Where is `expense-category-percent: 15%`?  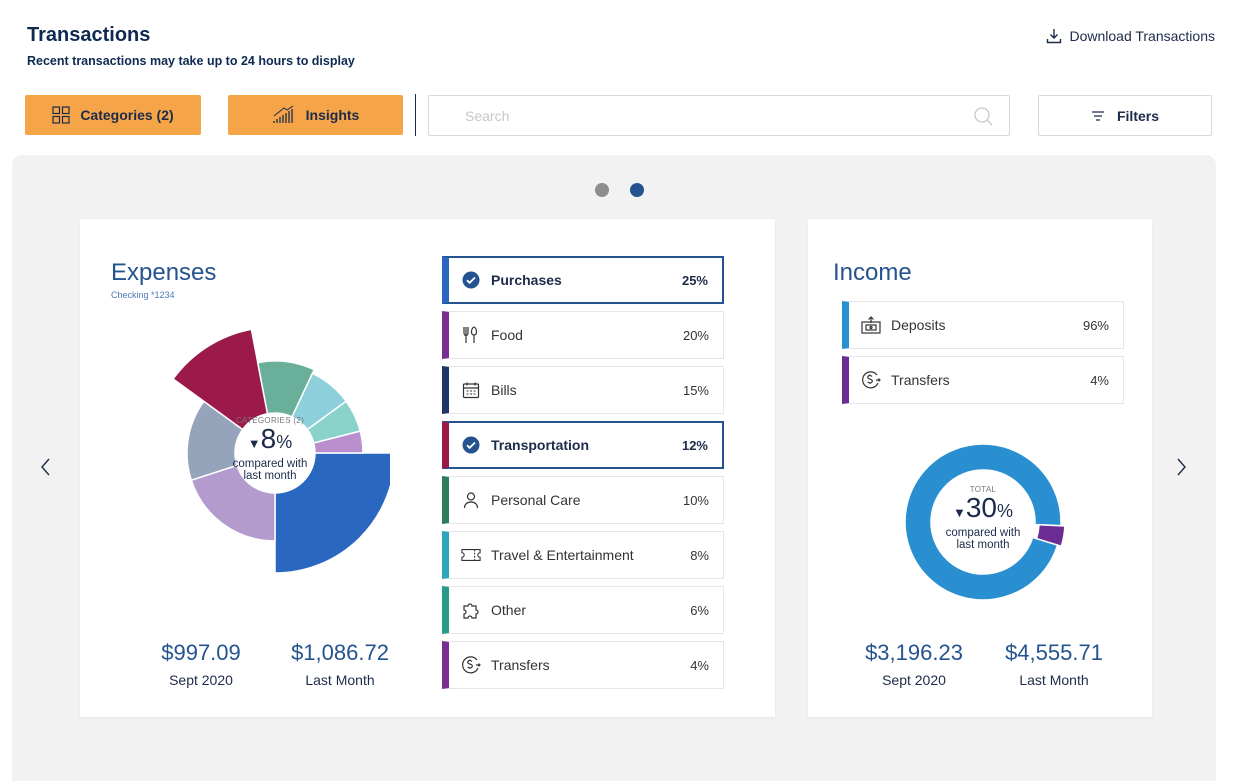
expense-category-percent: 15% is located at coordinates (695, 390).